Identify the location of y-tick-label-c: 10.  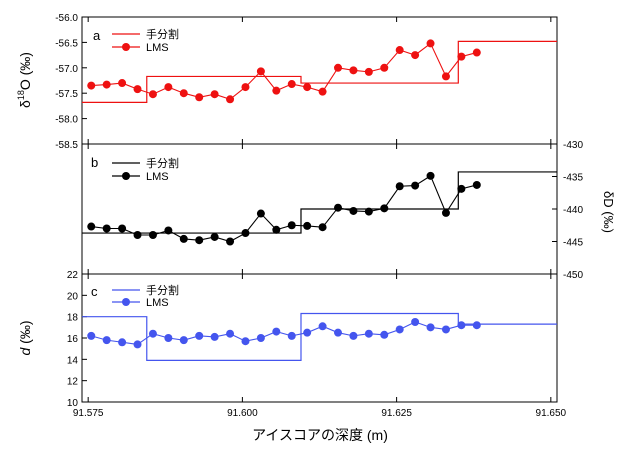
(73, 403).